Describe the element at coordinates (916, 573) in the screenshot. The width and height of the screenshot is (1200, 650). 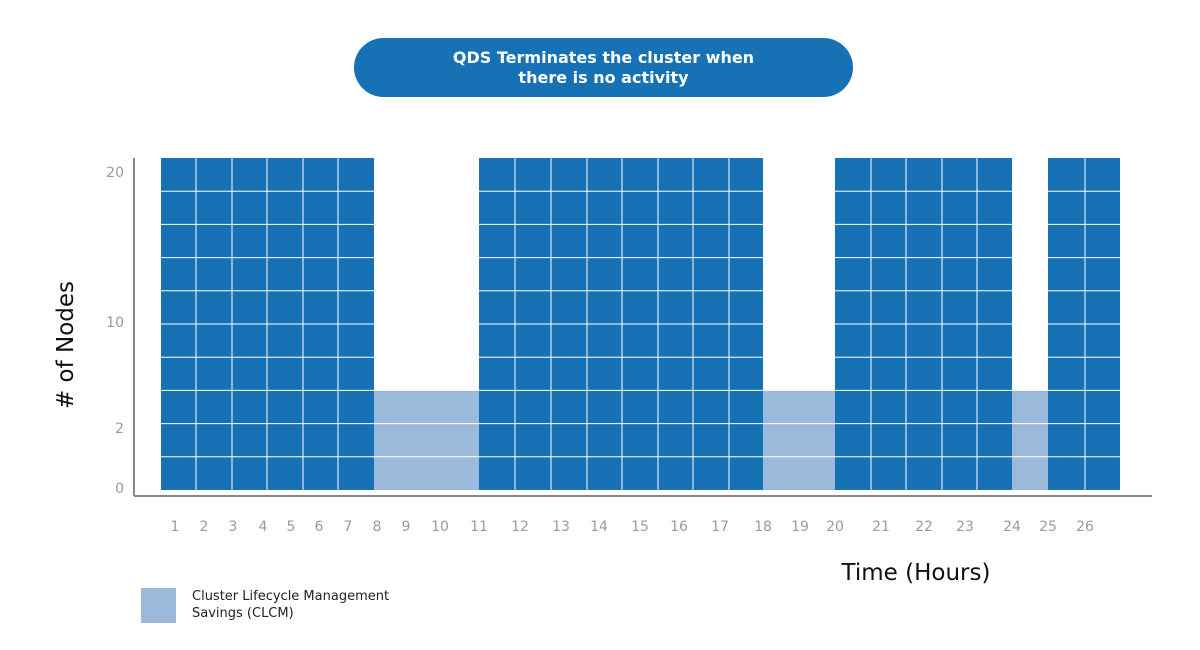
I see `x-axis-label: Time (Hours)` at that location.